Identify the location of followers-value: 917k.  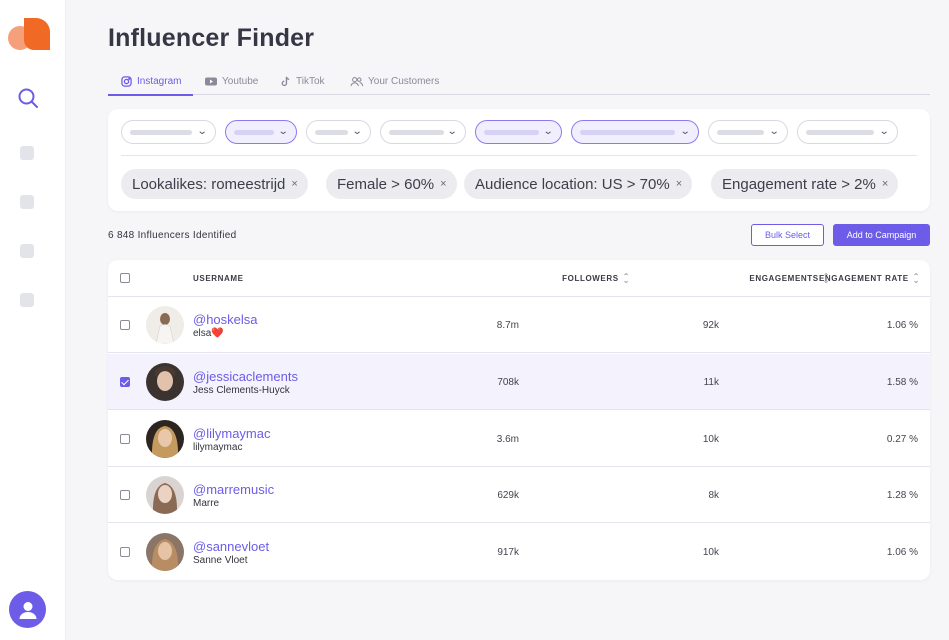
(508, 552).